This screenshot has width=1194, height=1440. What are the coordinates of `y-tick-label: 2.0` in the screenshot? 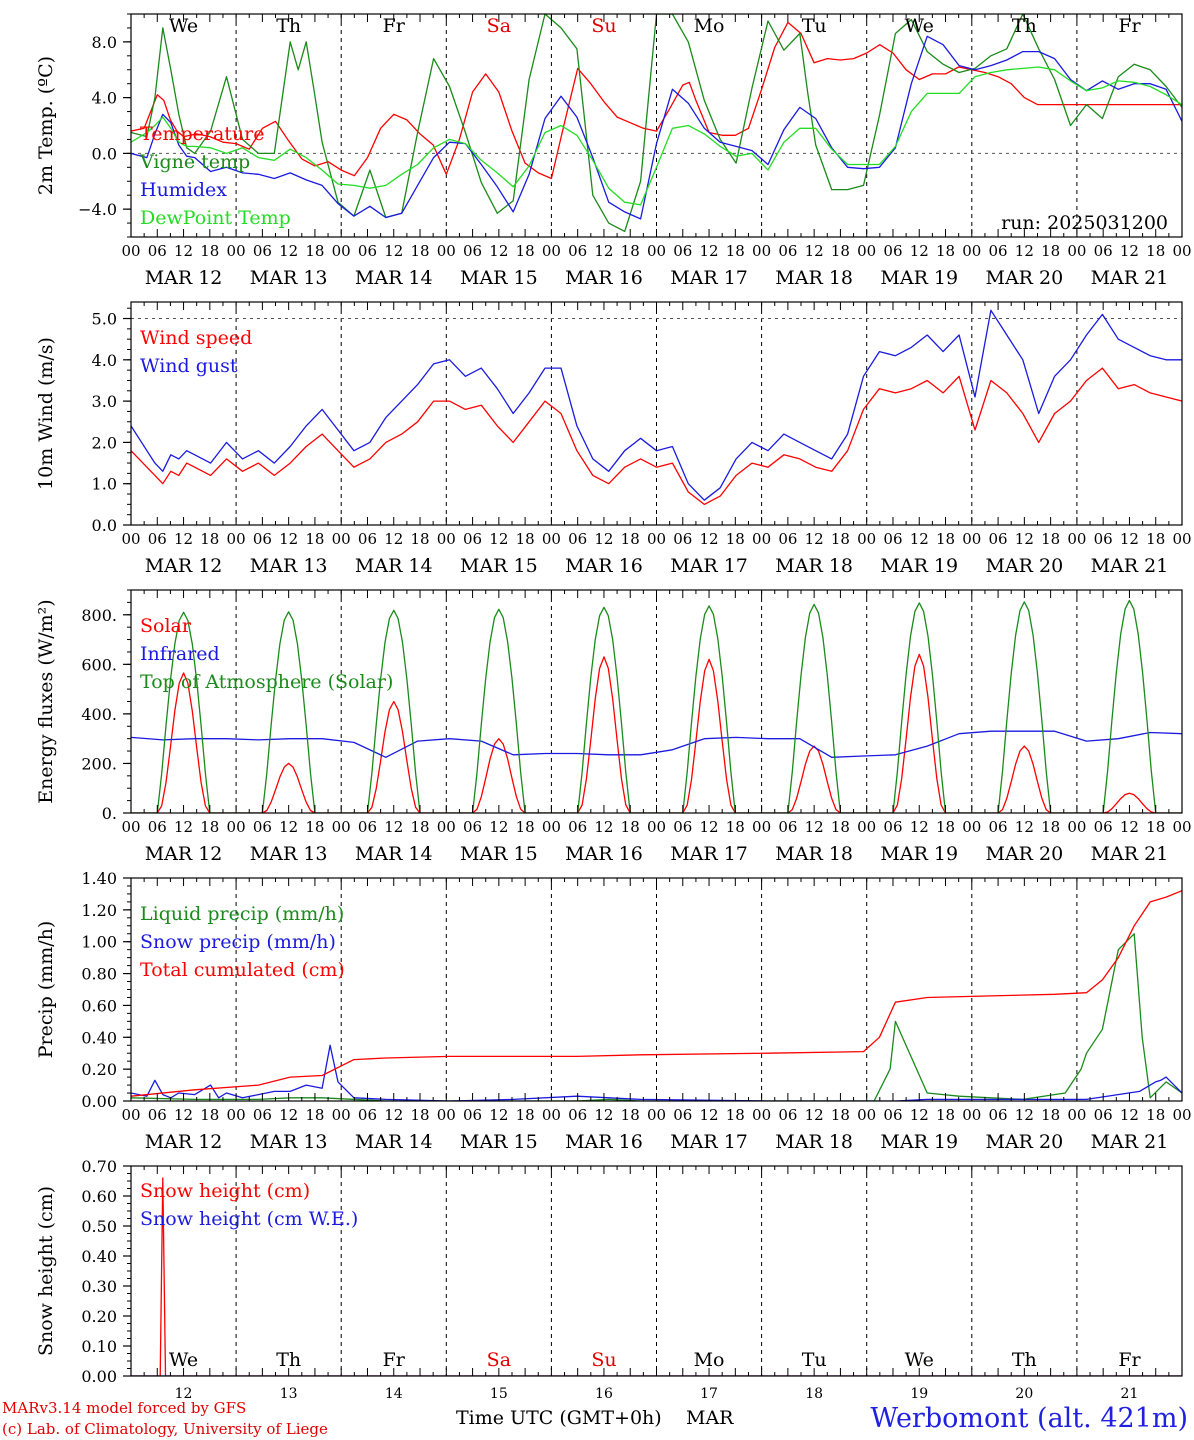 It's located at (104, 442).